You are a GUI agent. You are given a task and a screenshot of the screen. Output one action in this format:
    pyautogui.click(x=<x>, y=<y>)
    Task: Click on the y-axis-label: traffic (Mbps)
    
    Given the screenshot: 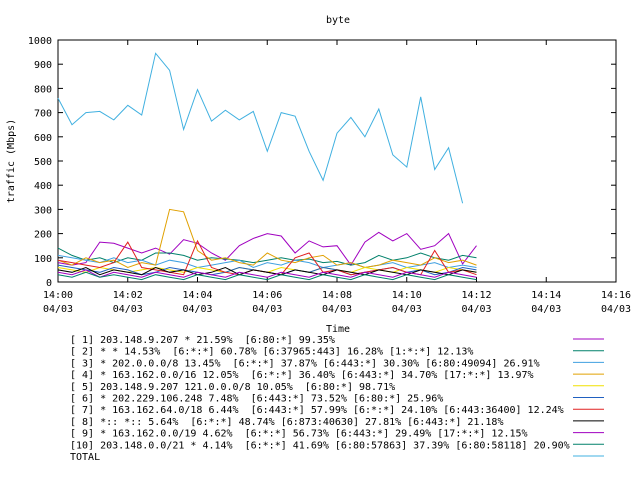 What is the action you would take?
    pyautogui.click(x=11, y=161)
    